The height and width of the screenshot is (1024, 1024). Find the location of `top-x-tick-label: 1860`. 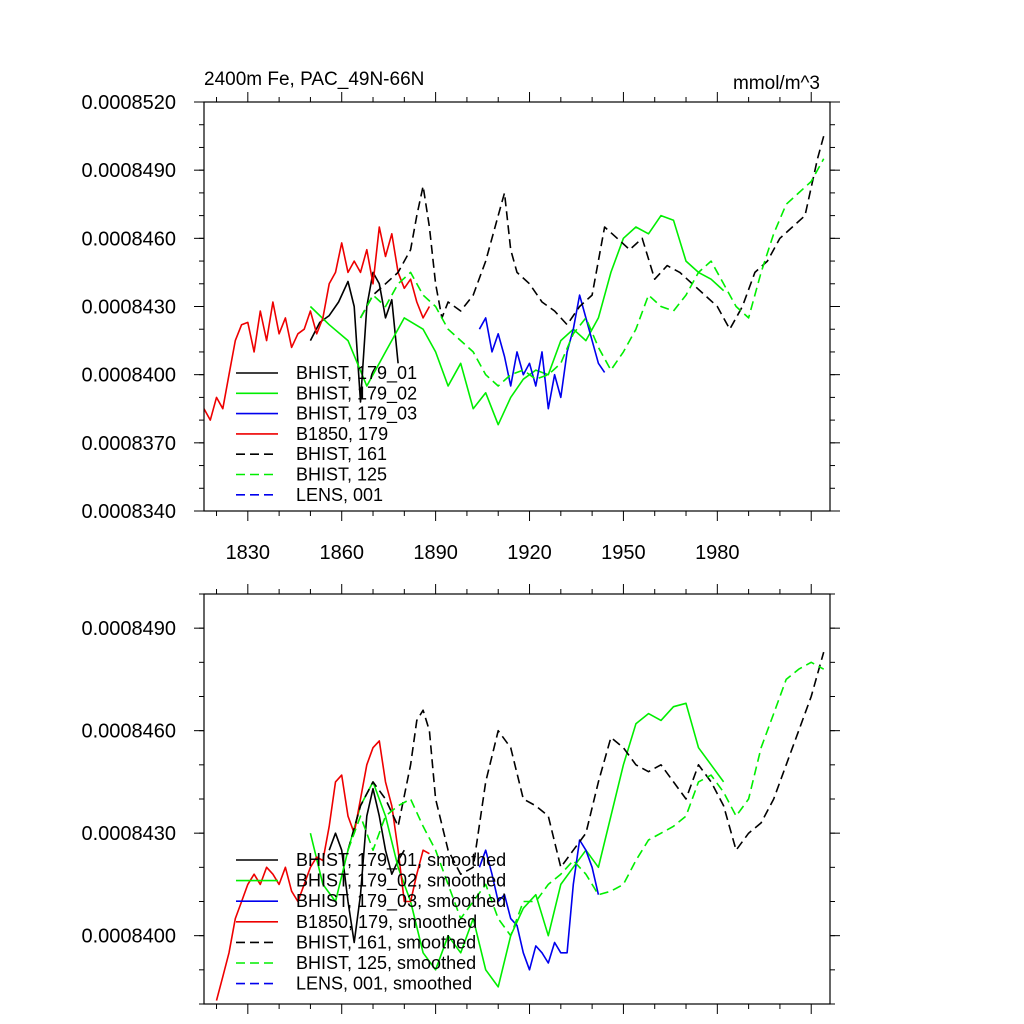

top-x-tick-label: 1860 is located at coordinates (341, 553).